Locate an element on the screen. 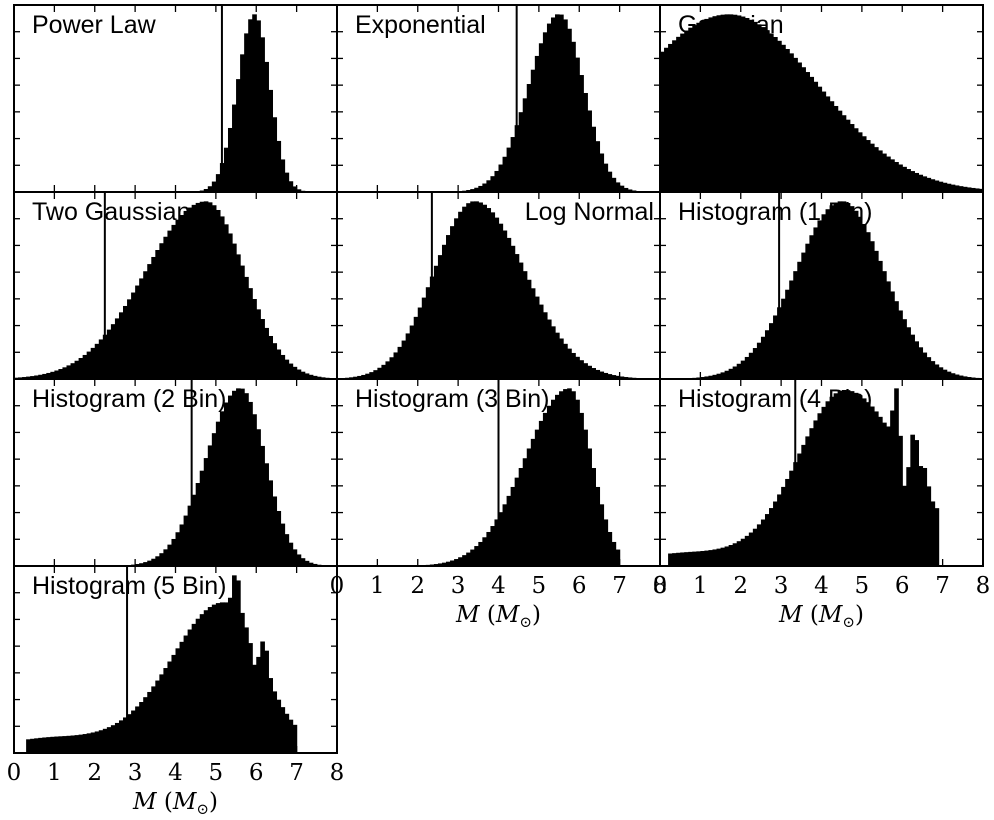  histogram-panel: Log Normal is located at coordinates (498, 285).